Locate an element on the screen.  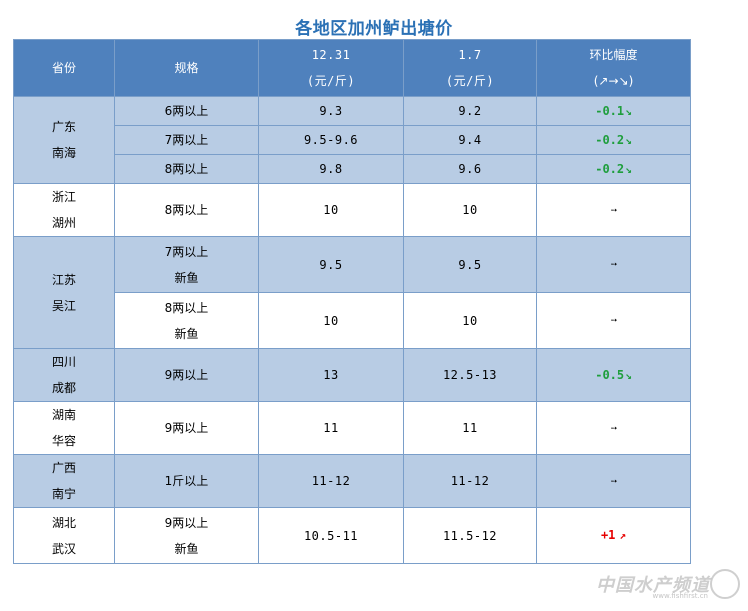
trend-up-icon: ↗ is located at coordinates (623, 535).